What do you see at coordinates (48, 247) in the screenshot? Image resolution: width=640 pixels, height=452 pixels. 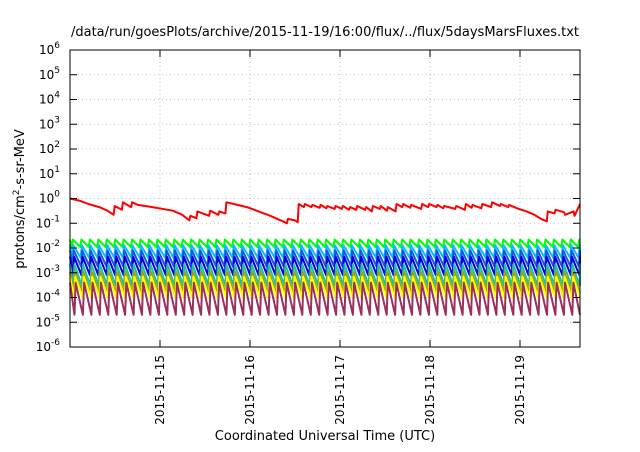 I see `y-tick-label: 10⁻²` at bounding box center [48, 247].